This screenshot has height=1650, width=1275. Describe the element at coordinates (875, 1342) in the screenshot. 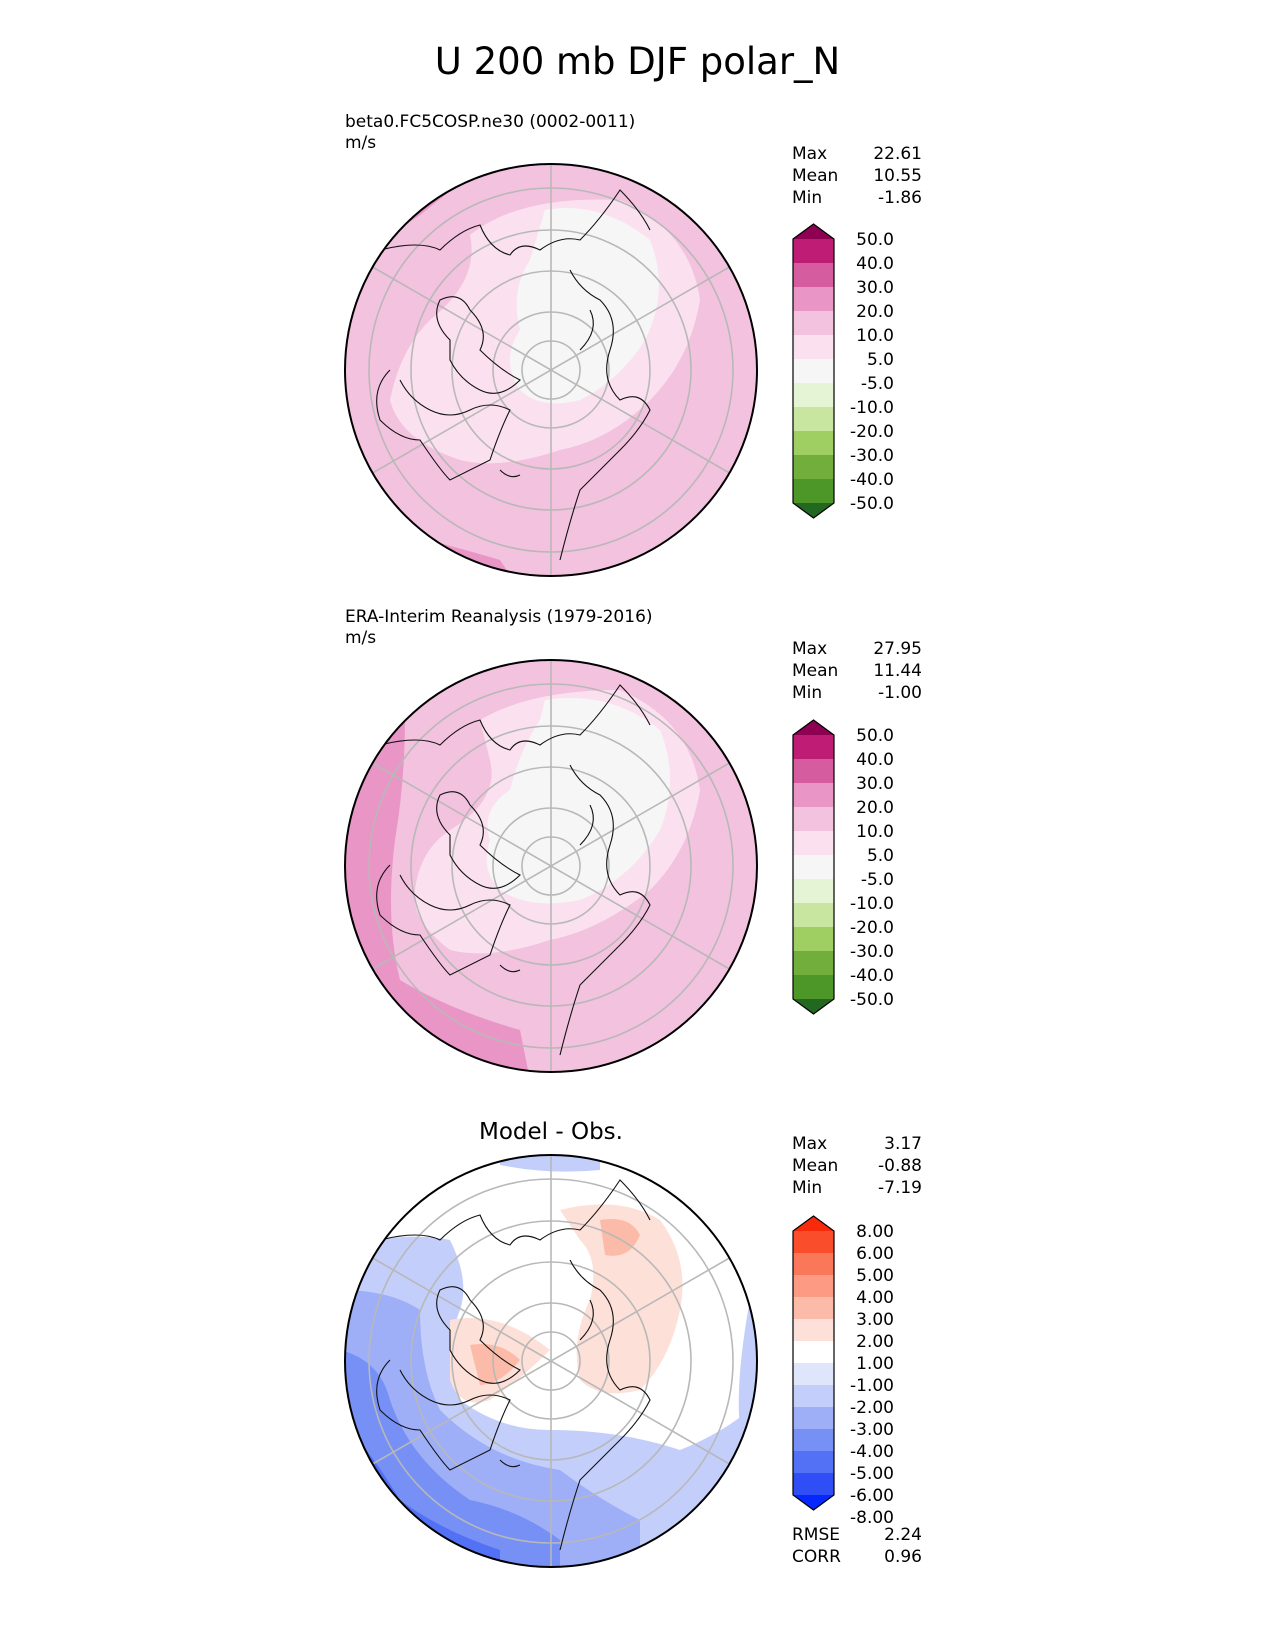

I see `panel-3-colorbar-tick-label: 2.00` at that location.